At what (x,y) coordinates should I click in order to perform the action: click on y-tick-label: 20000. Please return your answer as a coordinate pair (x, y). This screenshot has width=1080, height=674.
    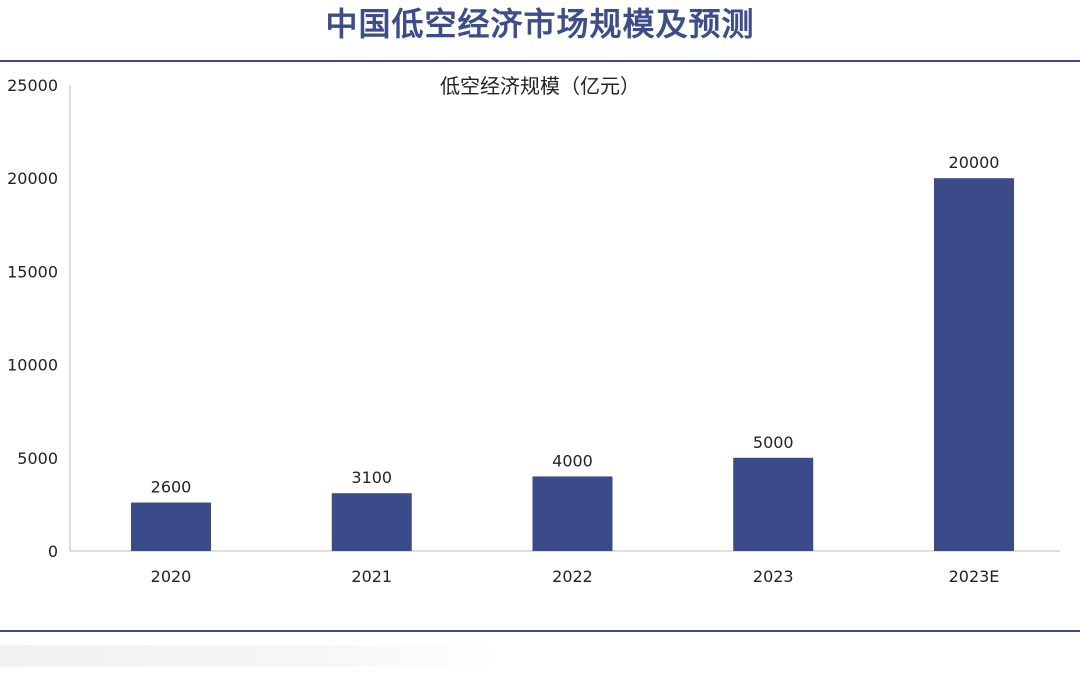
    Looking at the image, I should click on (32, 178).